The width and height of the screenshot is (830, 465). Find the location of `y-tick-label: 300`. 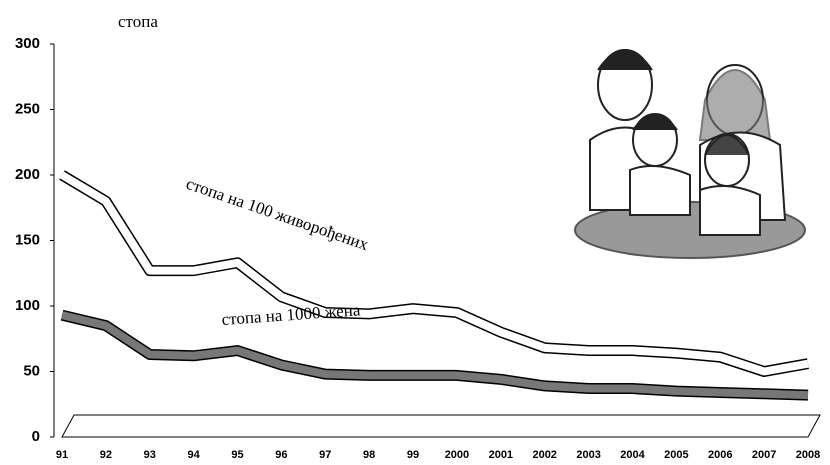

y-tick-label: 300 is located at coordinates (27, 43).